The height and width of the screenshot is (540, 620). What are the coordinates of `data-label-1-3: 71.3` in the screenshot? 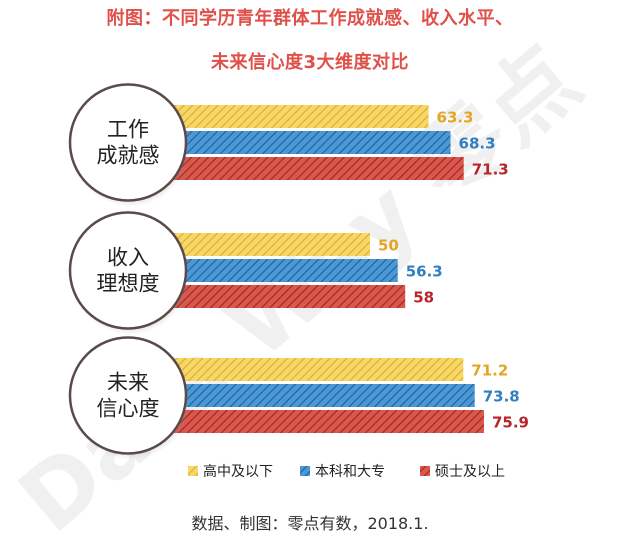 It's located at (490, 170).